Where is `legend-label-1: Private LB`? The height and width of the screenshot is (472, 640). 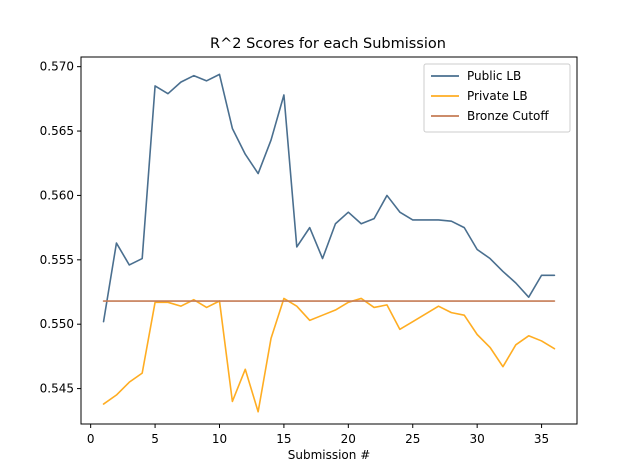
legend-label-1: Private LB is located at coordinates (497, 96).